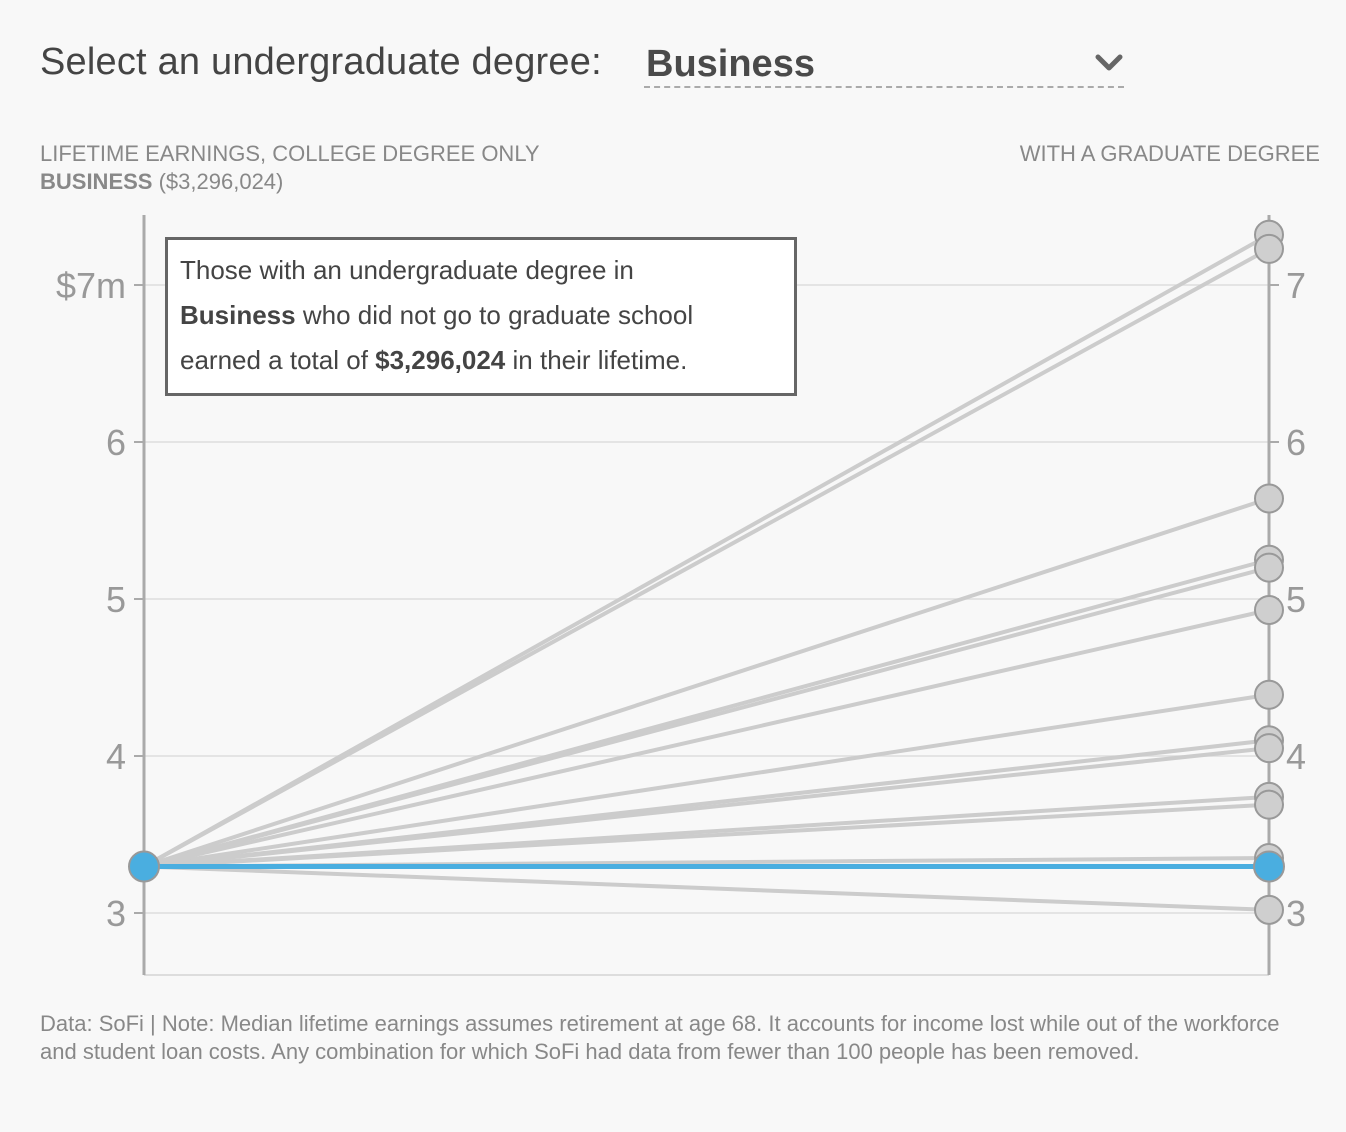 The width and height of the screenshot is (1346, 1132). What do you see at coordinates (596, 360) in the screenshot?
I see `tooltip-line3-post: in their lifetime.` at bounding box center [596, 360].